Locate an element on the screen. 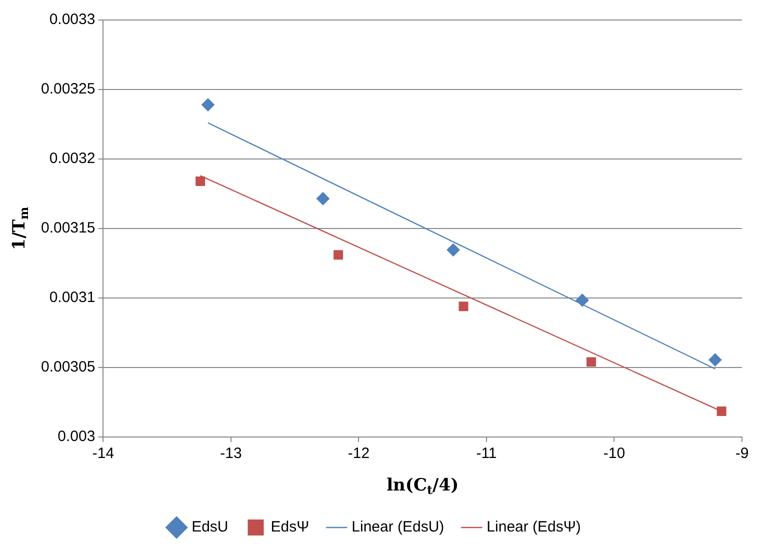  x-tick-label: -14 is located at coordinates (103, 453).